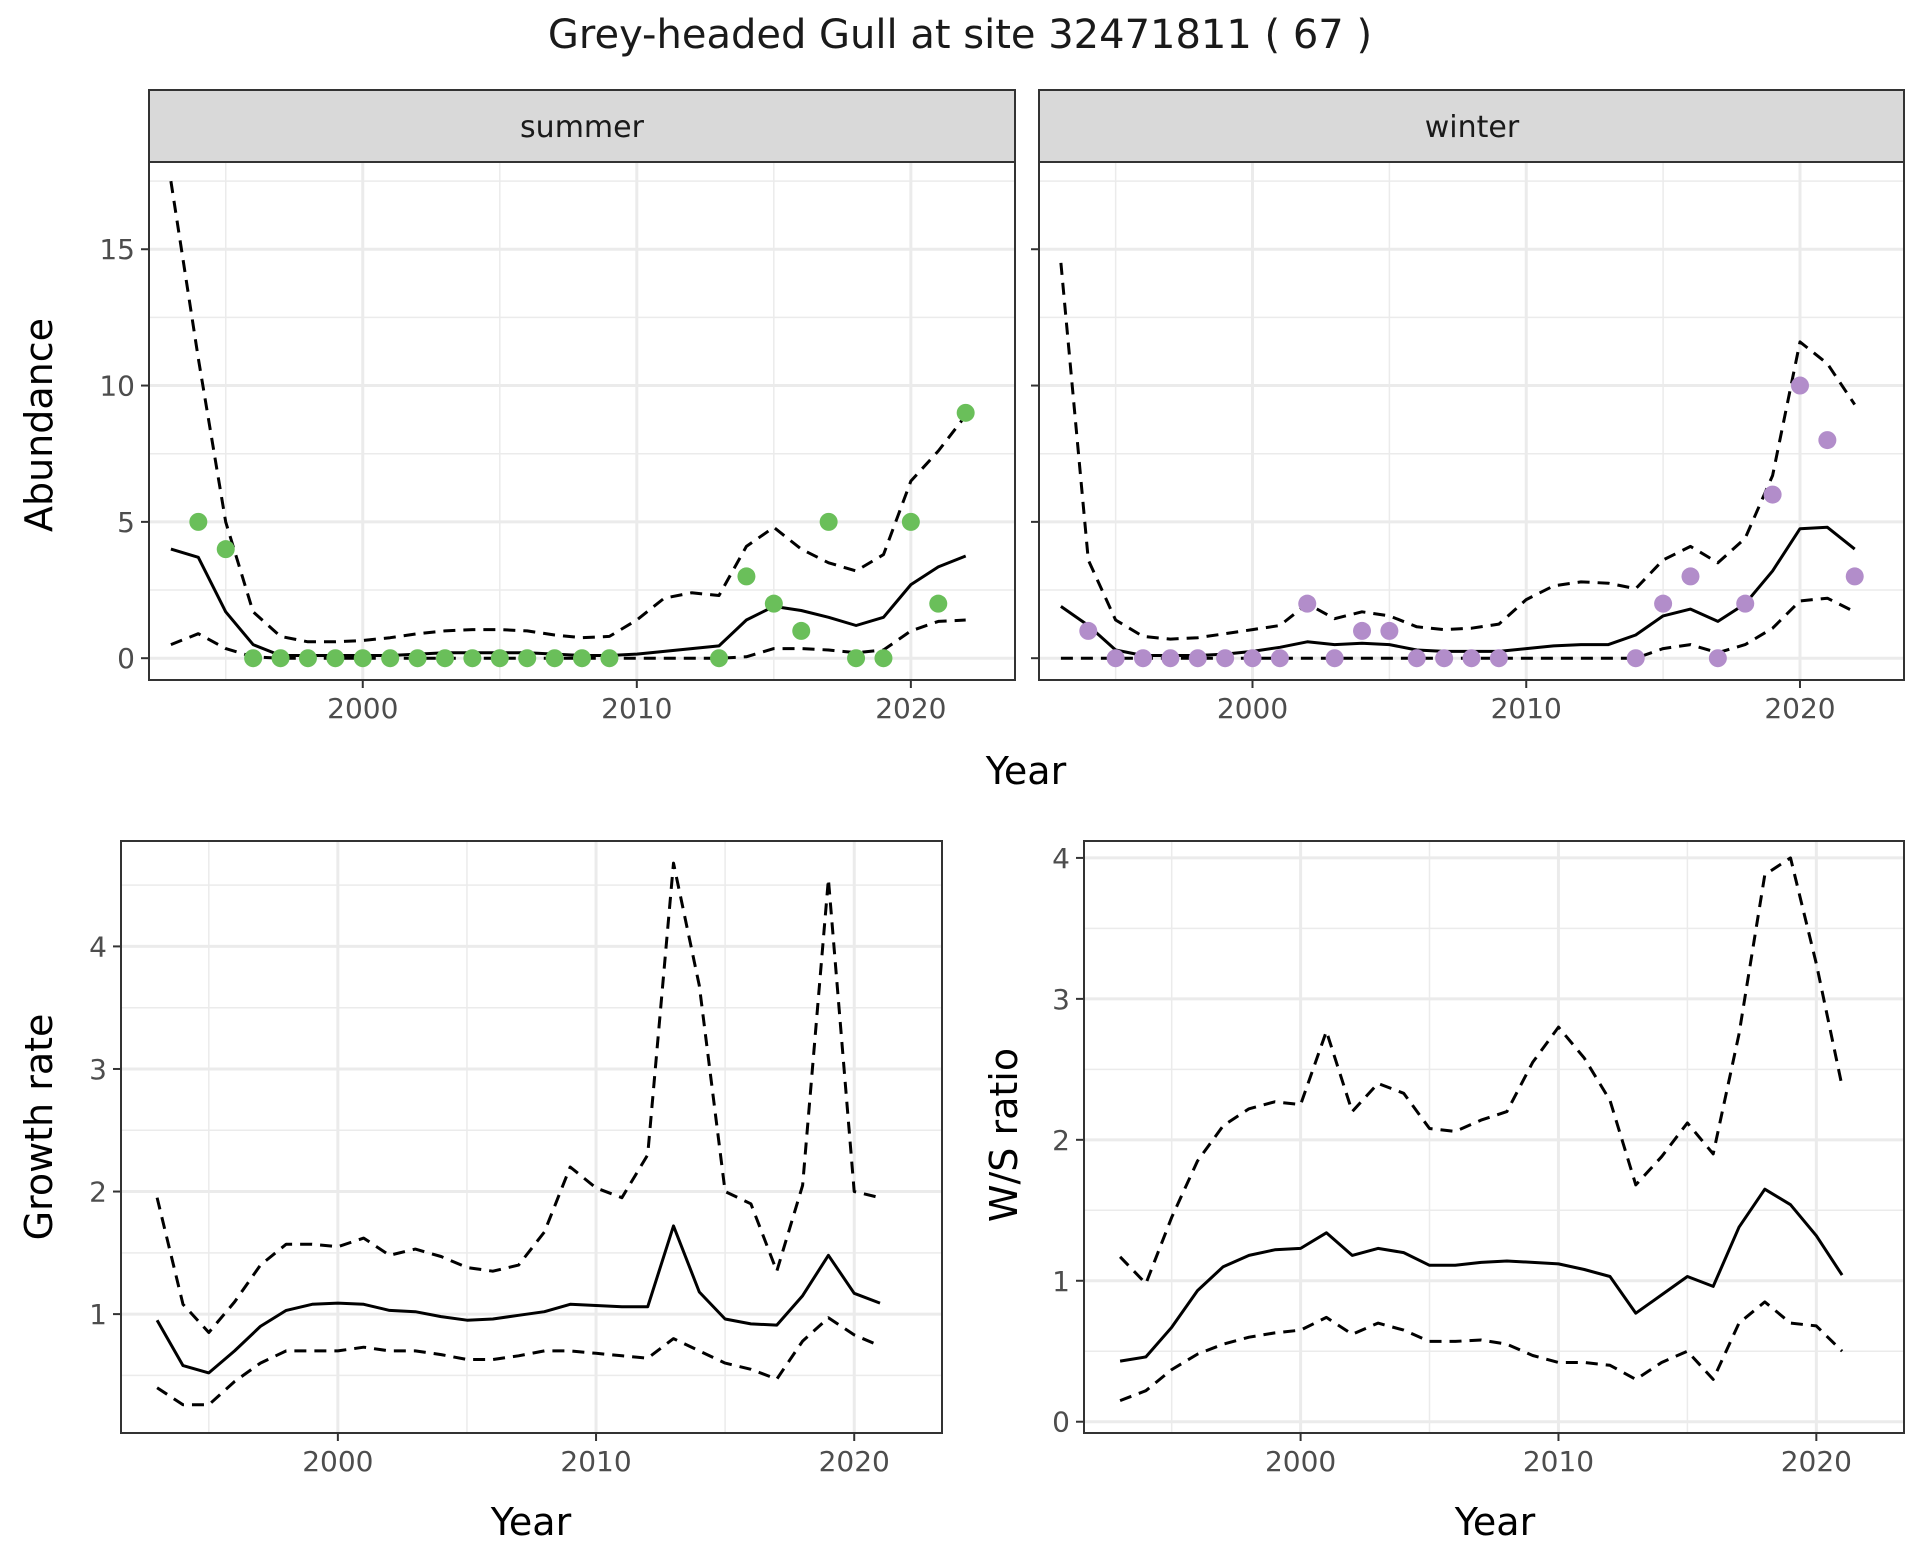 The height and width of the screenshot is (1564, 1920). I want to click on ws-tick-label-y: 3, so click(1061, 999).